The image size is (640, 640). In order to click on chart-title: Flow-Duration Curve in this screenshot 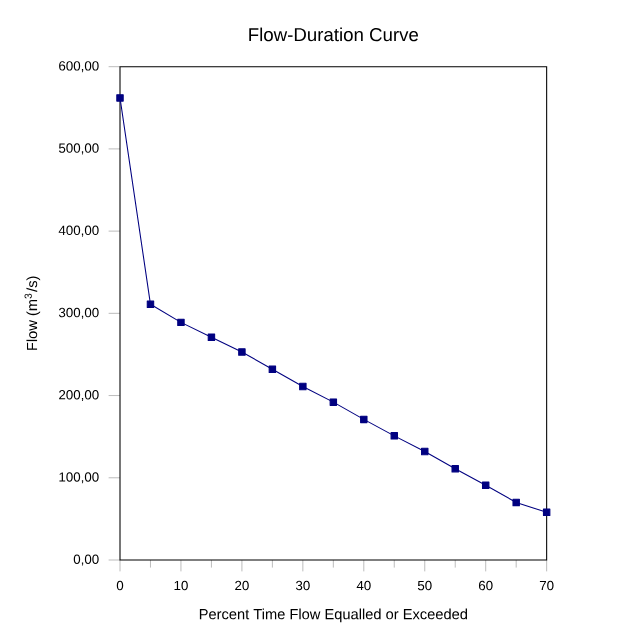, I will do `click(334, 34)`.